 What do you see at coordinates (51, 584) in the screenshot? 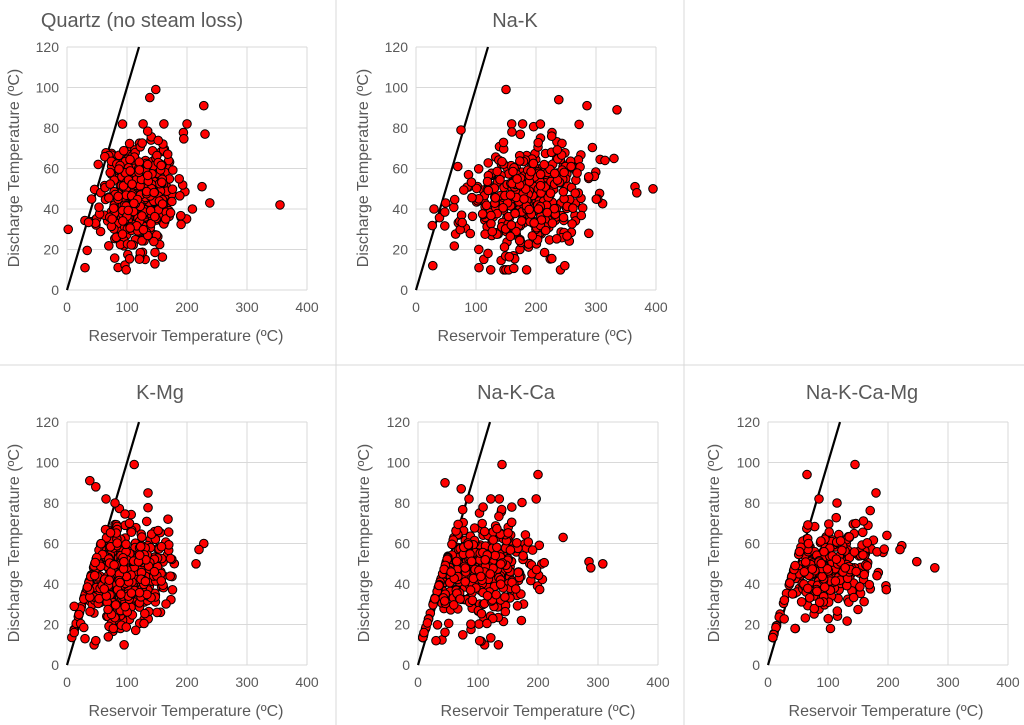
I see `y-tick-label: 40` at bounding box center [51, 584].